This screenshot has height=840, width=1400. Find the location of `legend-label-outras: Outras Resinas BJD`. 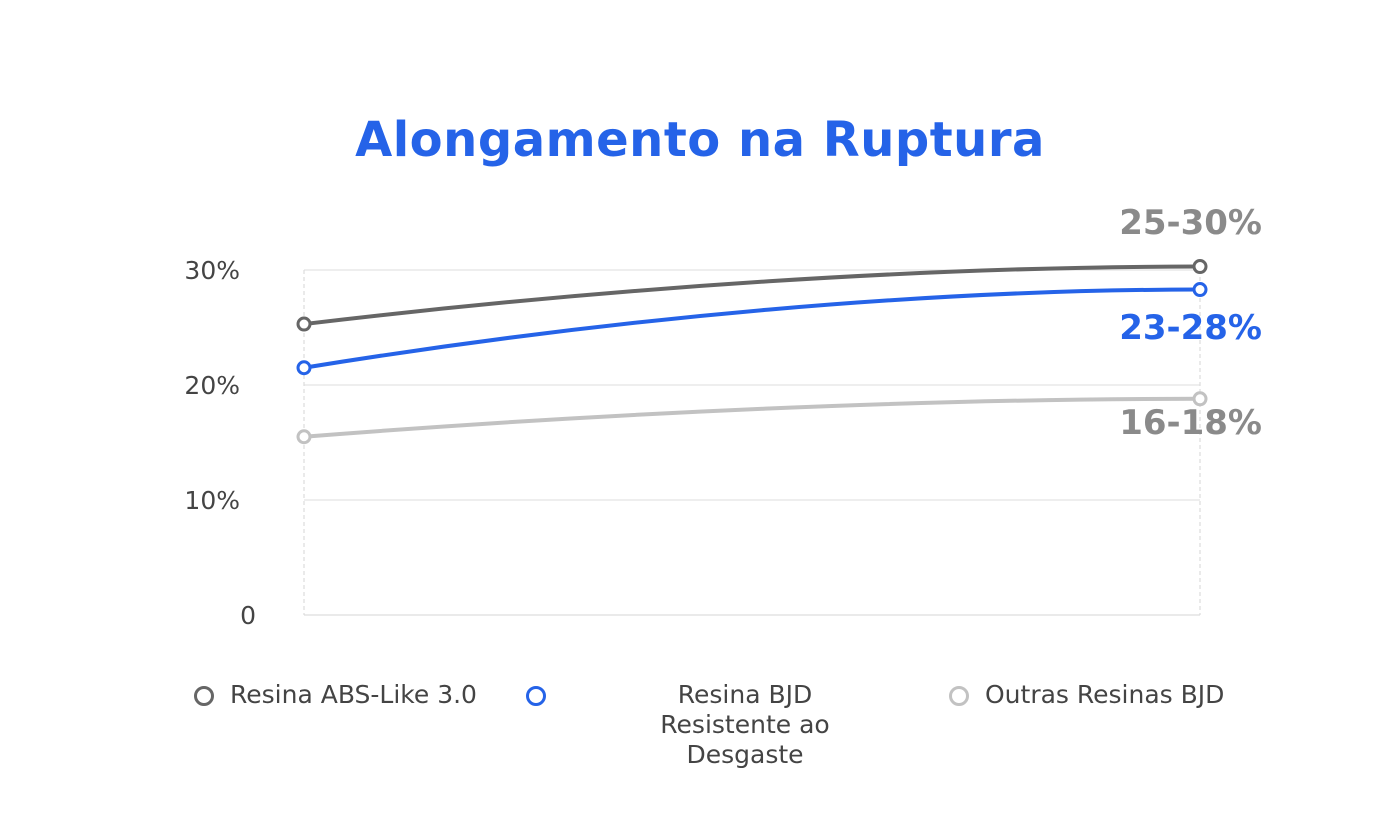

legend-label-outras: Outras Resinas BJD is located at coordinates (1105, 694).